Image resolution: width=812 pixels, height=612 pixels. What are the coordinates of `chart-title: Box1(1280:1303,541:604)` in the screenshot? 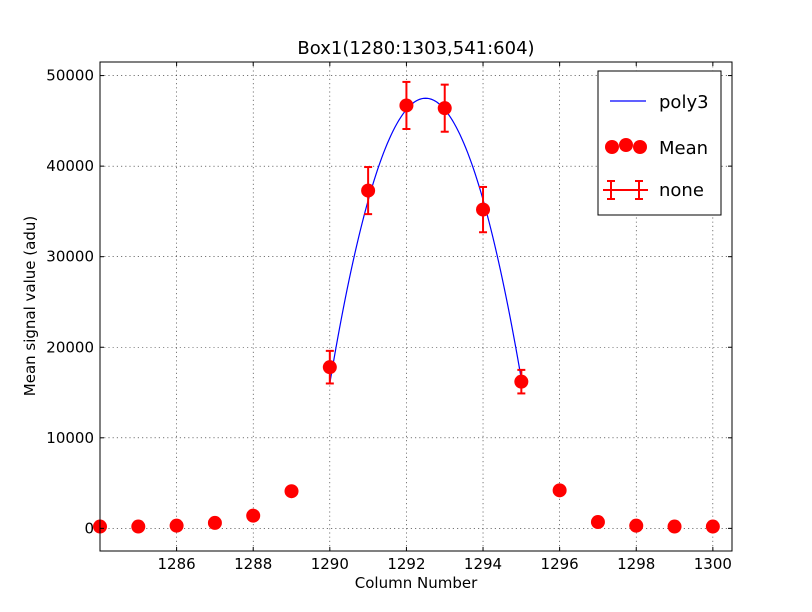 It's located at (415, 48).